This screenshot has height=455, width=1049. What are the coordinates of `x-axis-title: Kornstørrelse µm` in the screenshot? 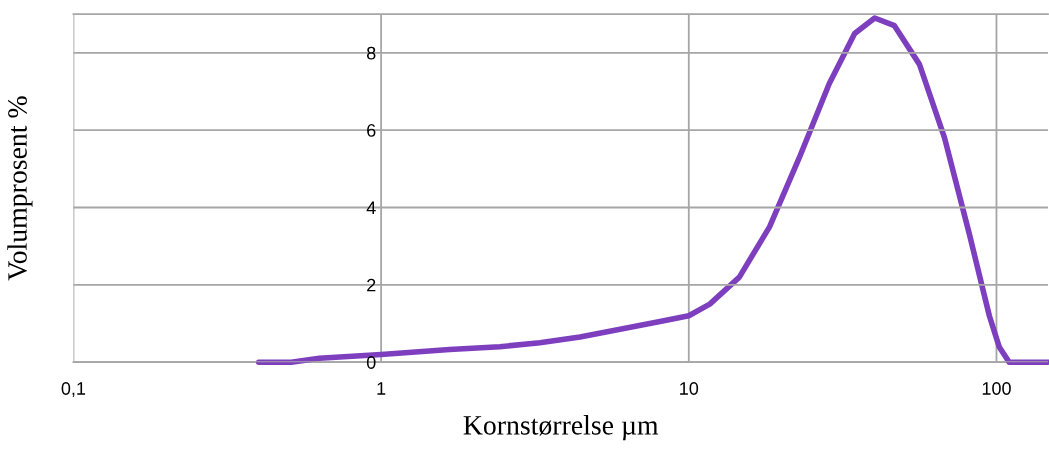 It's located at (561, 428).